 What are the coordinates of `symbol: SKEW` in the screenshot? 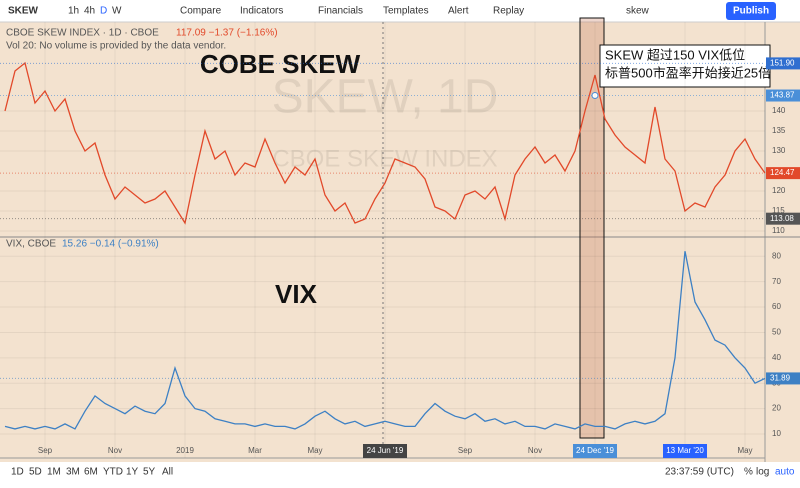 It's located at (23, 11).